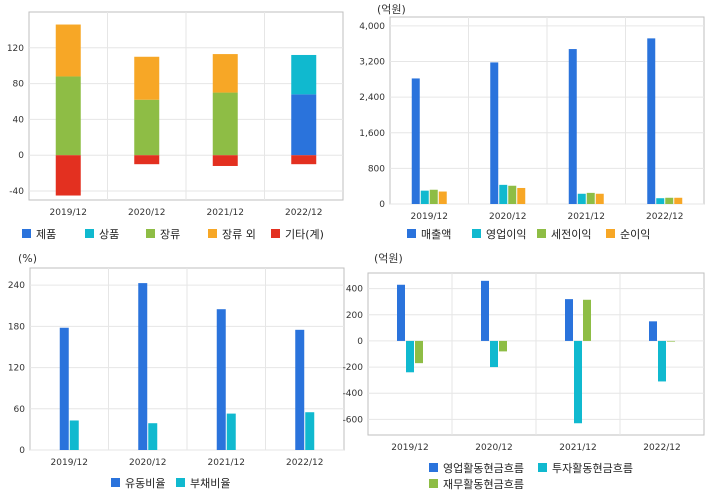 This screenshot has width=720, height=496. I want to click on y-tick-label: 1,600, so click(372, 134).